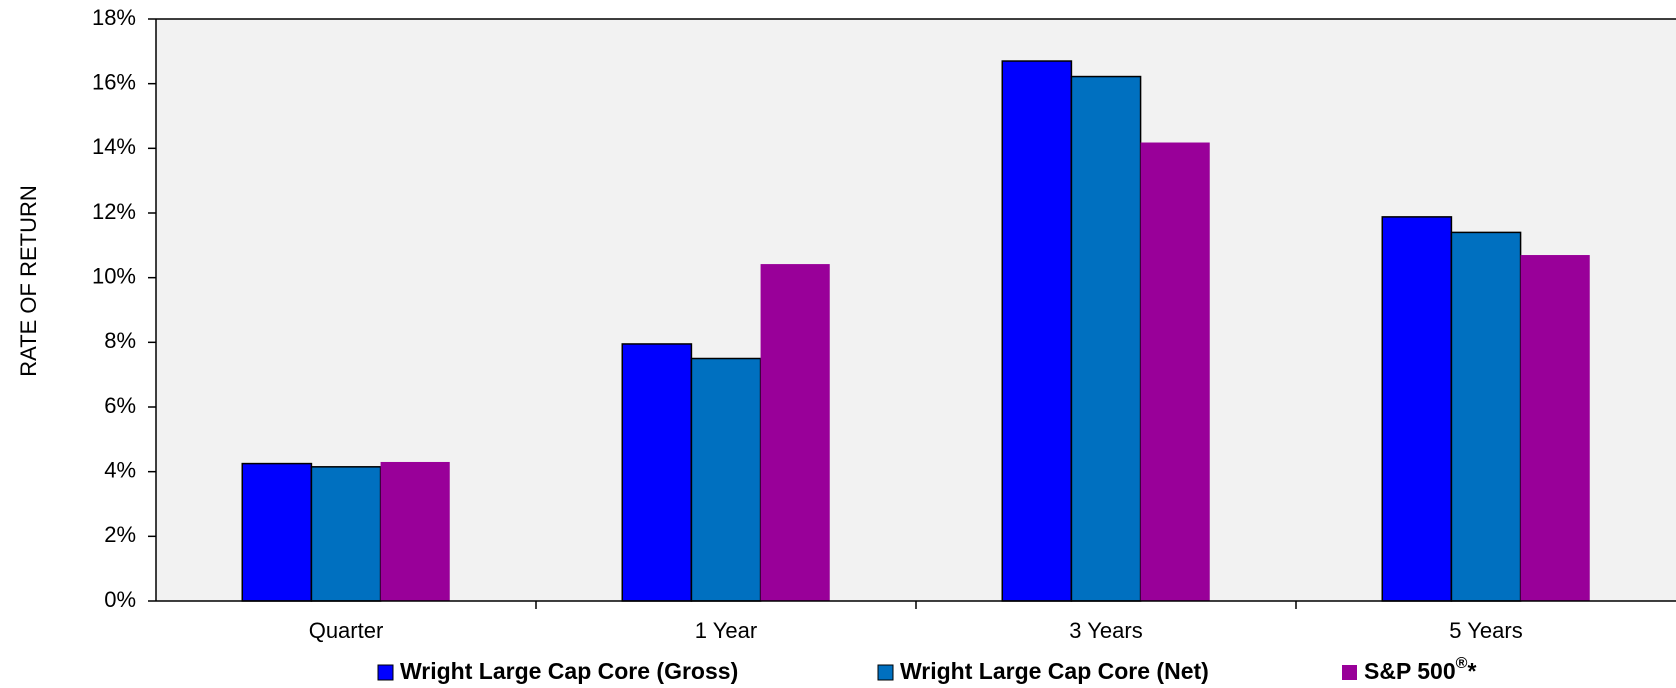 Image resolution: width=1676 pixels, height=688 pixels. Describe the element at coordinates (1105, 630) in the screenshot. I see `x-tick-label: 3 Years` at that location.